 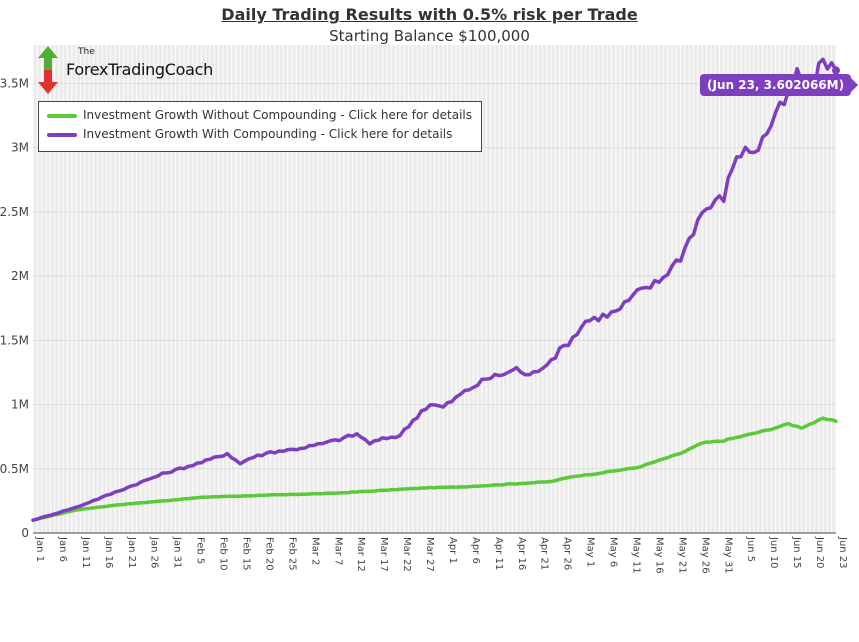 I want to click on x-tick-label: Jun 15, so click(x=796, y=552).